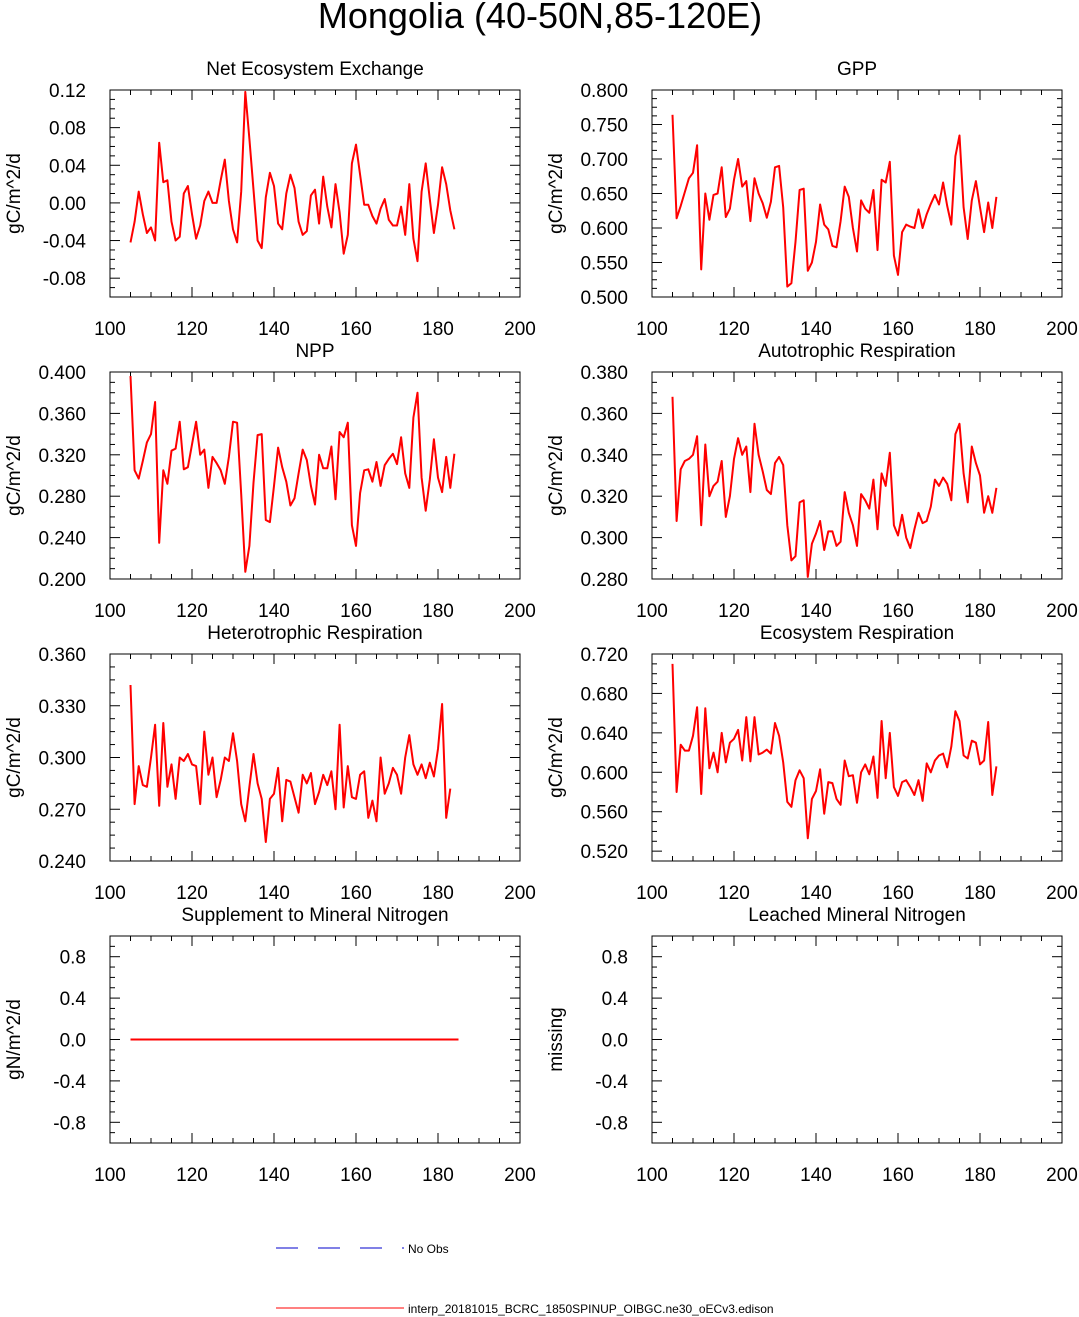  I want to click on panel-title: Net Ecosystem Exchange, so click(315, 69).